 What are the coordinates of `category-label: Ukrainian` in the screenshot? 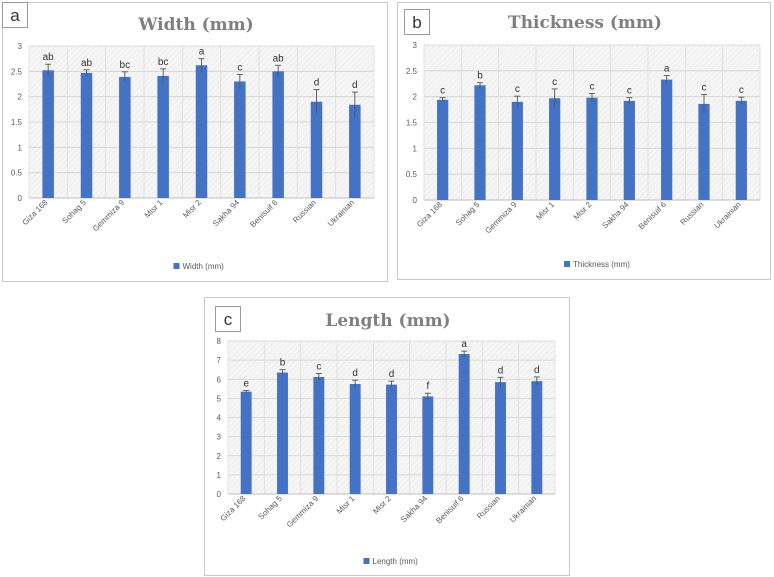 It's located at (523, 509).